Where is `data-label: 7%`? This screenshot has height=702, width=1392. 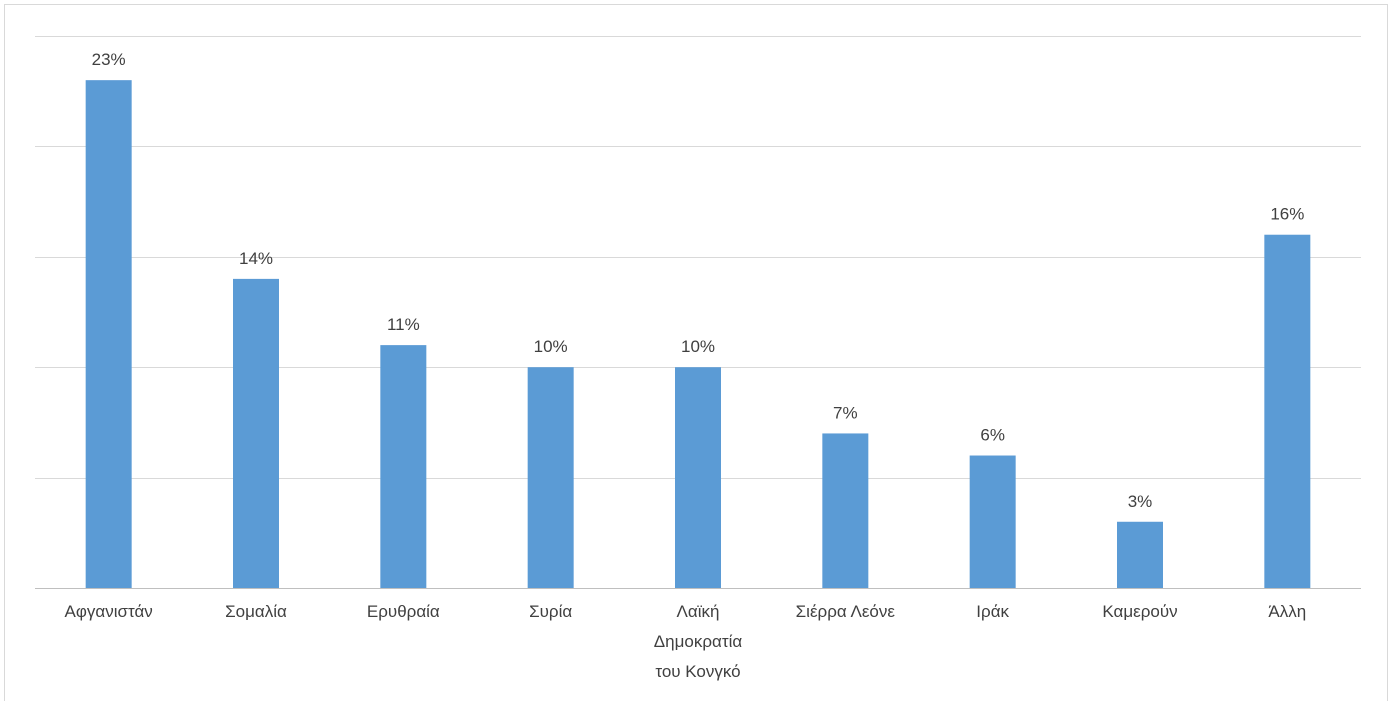
data-label: 7% is located at coordinates (845, 412).